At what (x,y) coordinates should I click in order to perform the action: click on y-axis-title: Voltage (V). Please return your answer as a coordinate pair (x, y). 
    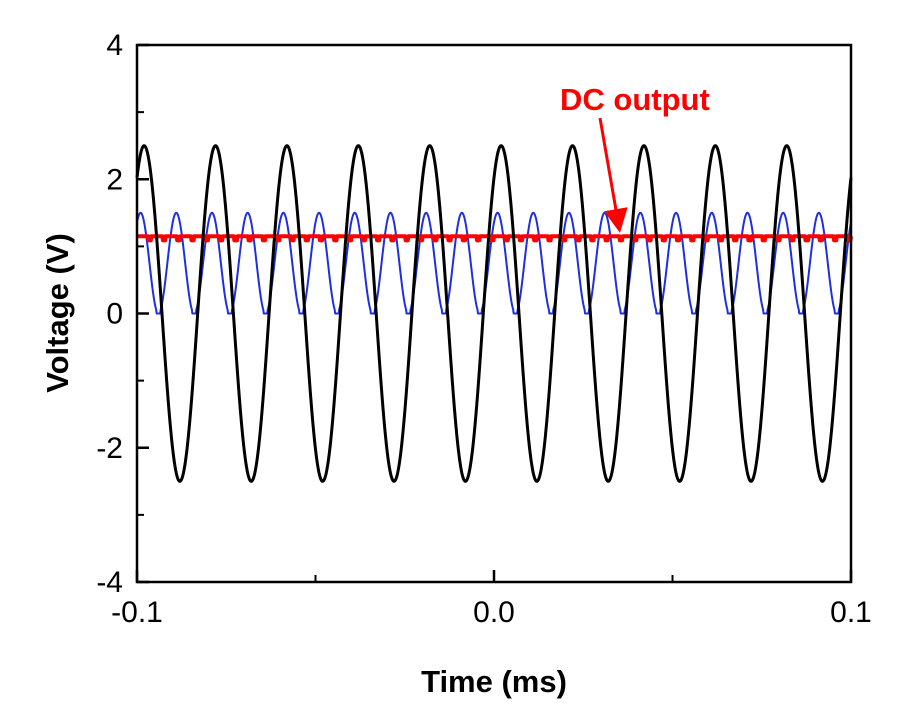
    Looking at the image, I should click on (57, 313).